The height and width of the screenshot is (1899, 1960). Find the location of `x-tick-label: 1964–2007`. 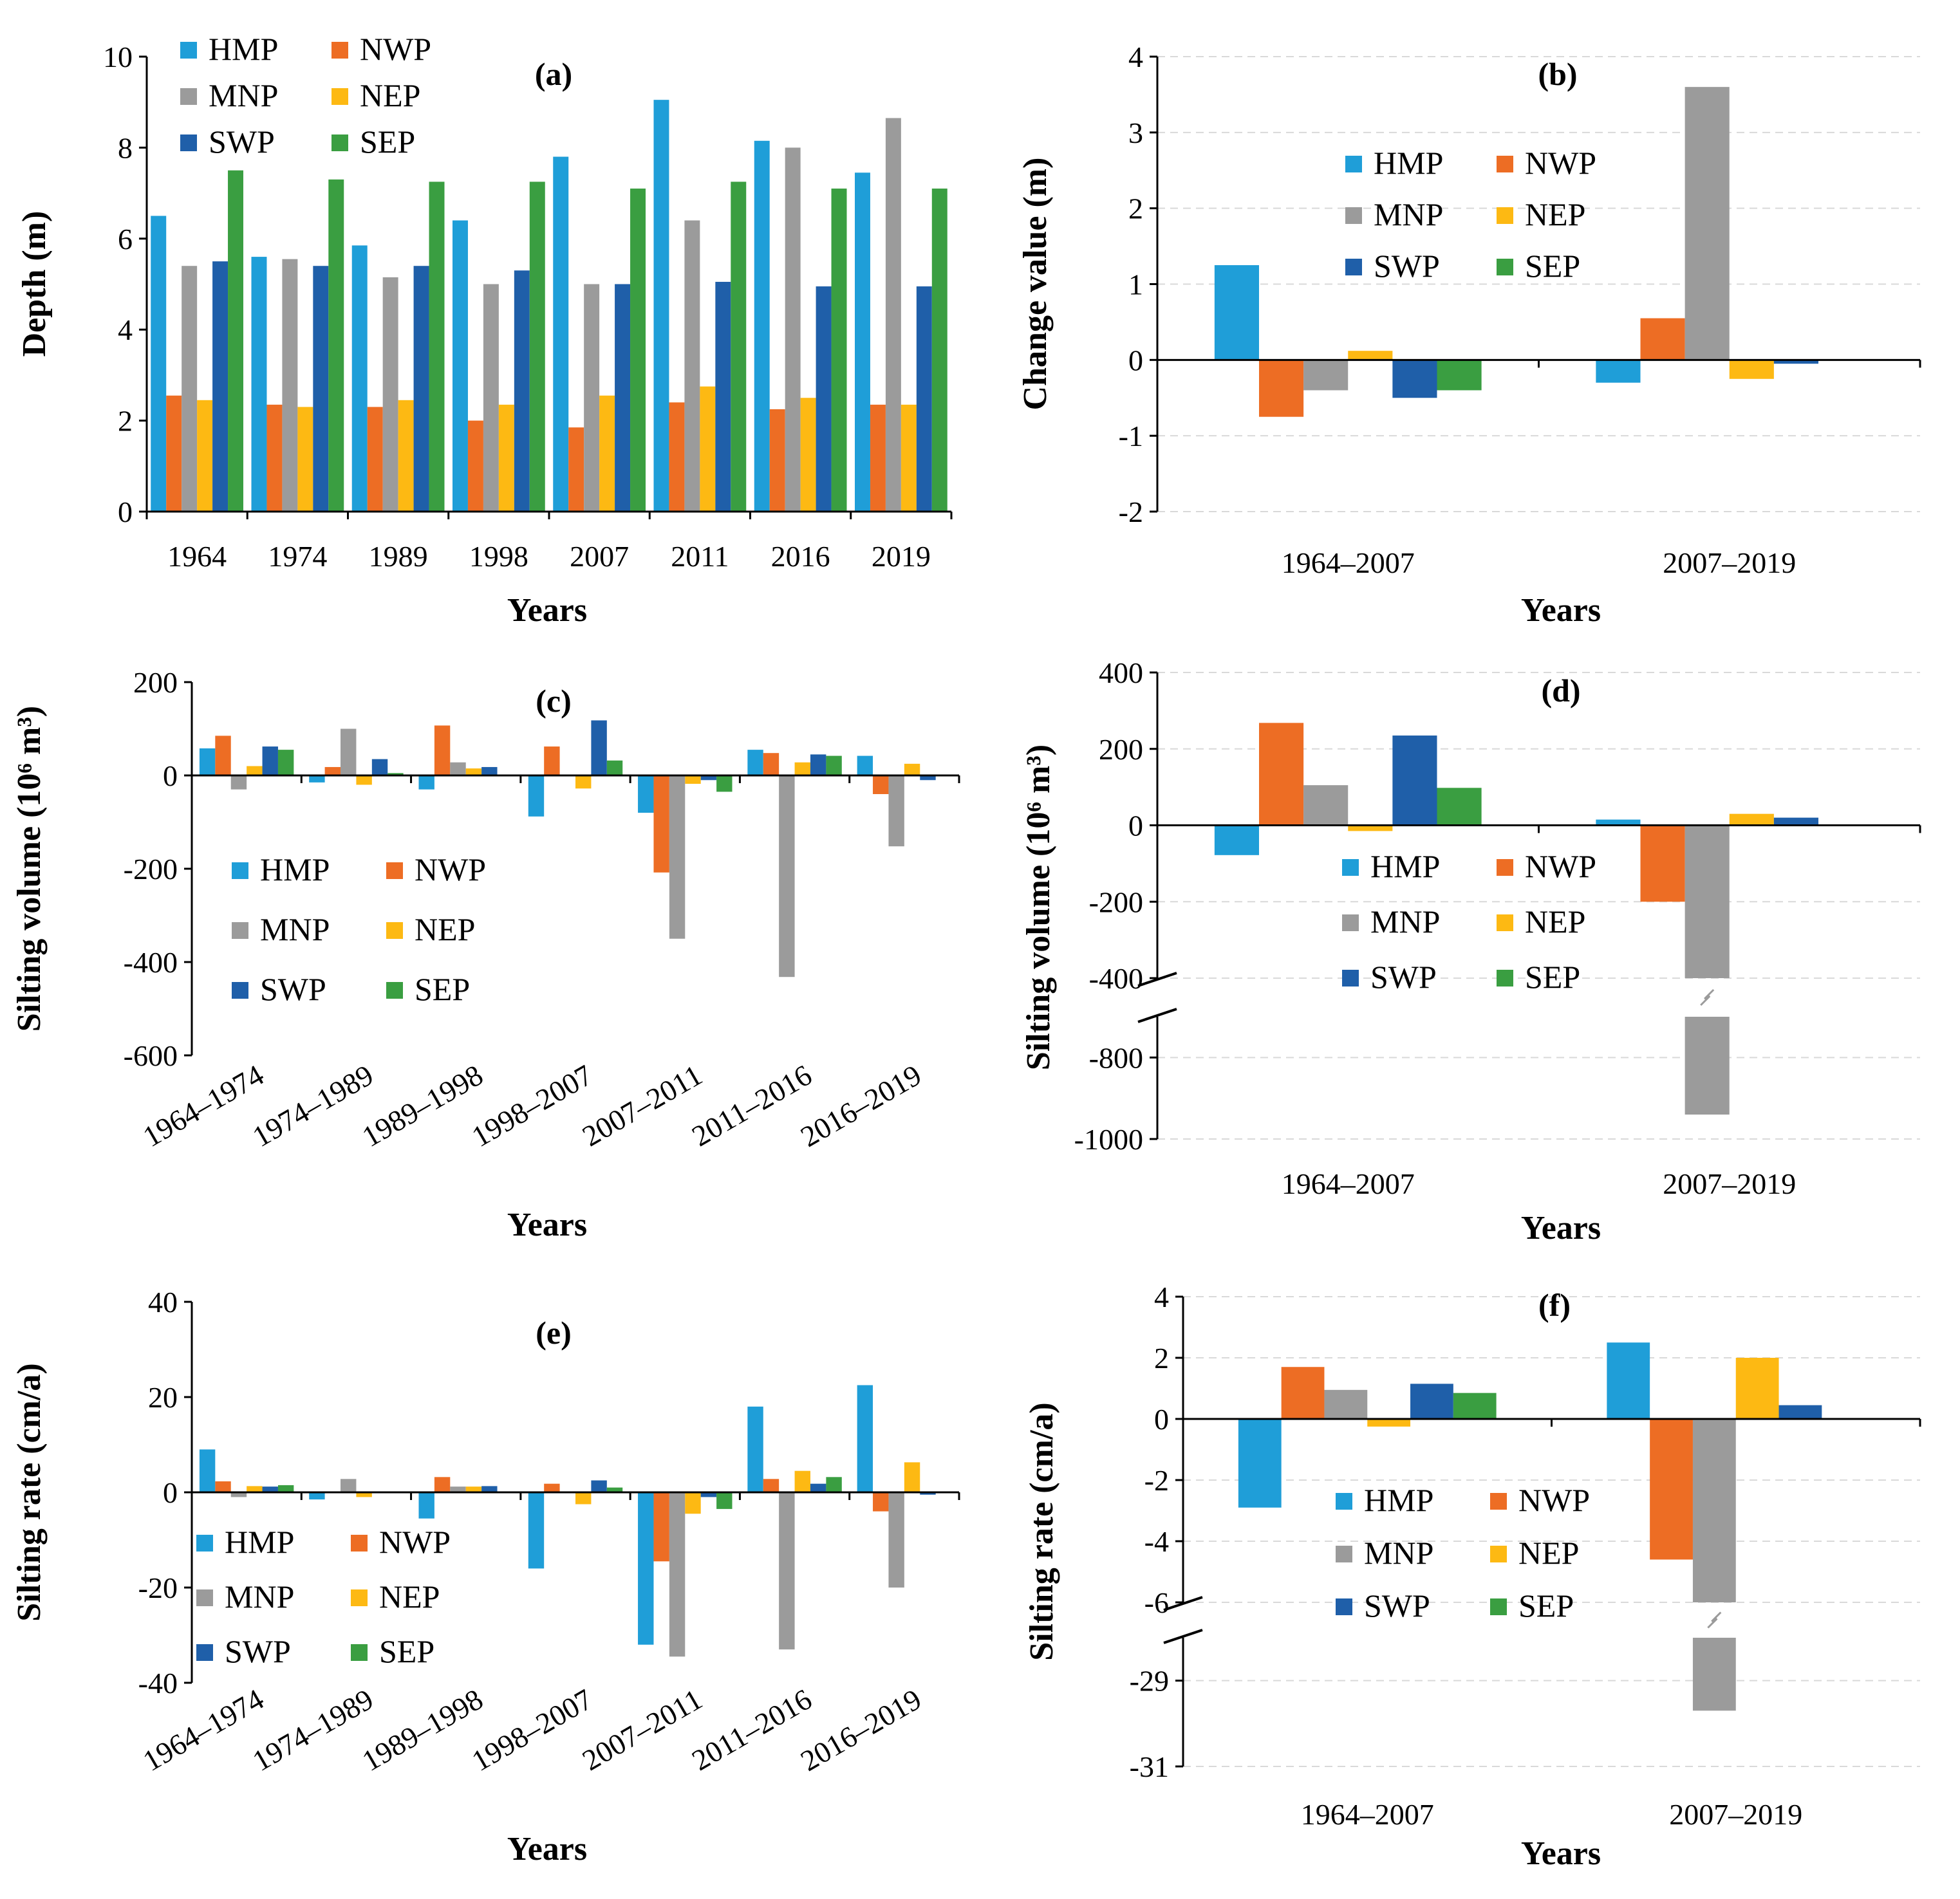

x-tick-label: 1964–2007 is located at coordinates (1348, 562).